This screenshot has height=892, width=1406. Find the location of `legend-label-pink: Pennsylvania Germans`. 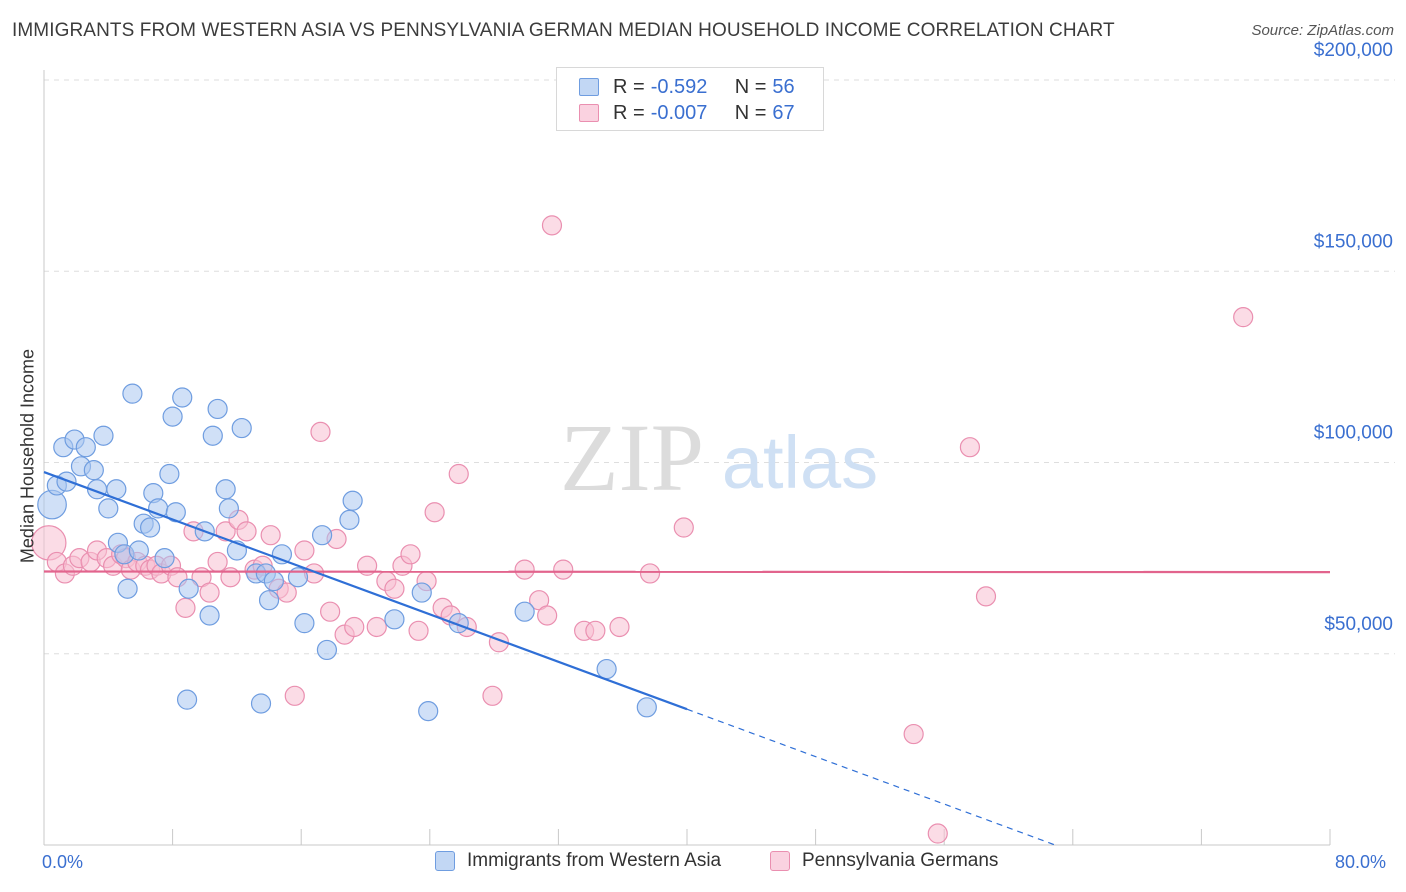

legend-label-pink: Pennsylvania Germans is located at coordinates (900, 860).